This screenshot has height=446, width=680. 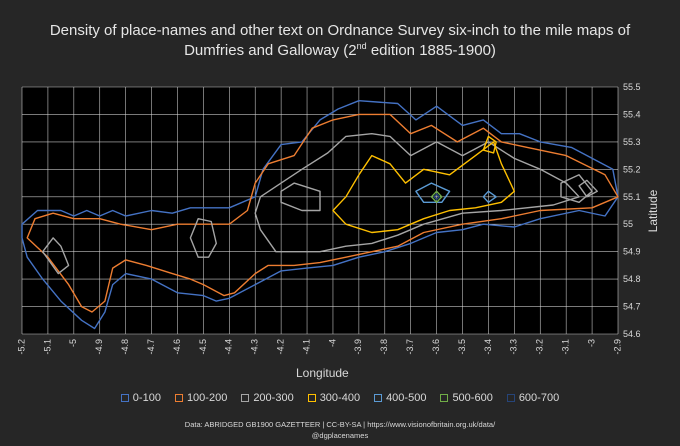 What do you see at coordinates (203, 347) in the screenshot?
I see `x-tick-label: -4.5` at bounding box center [203, 347].